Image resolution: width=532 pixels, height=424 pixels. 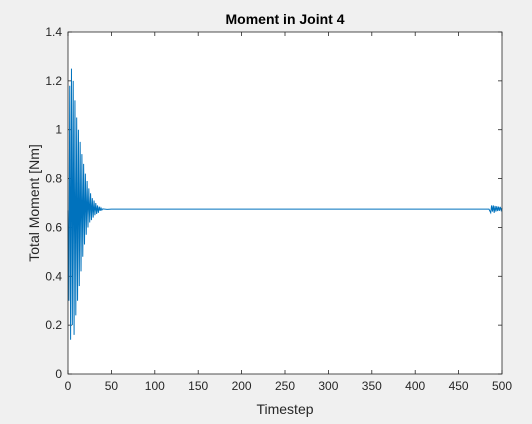 What do you see at coordinates (58, 374) in the screenshot?
I see `y-tick-label: 0` at bounding box center [58, 374].